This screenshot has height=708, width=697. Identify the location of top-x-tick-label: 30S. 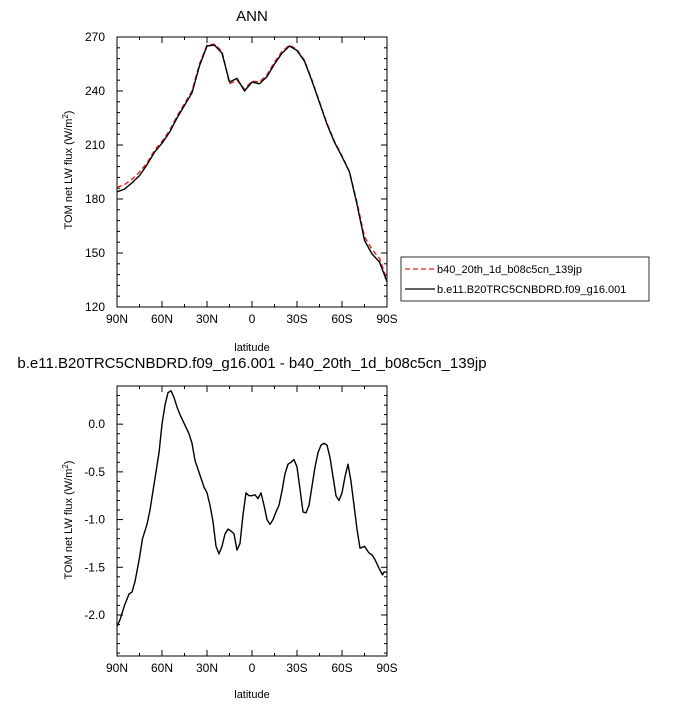
(296, 319).